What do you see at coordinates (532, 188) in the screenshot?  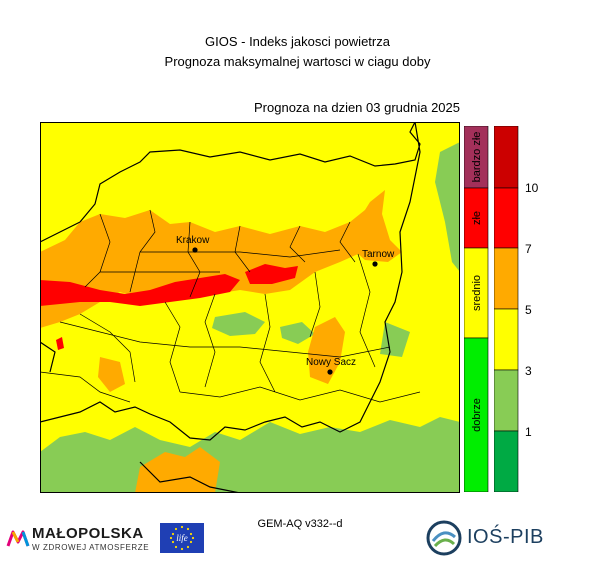 I see `value-tick-10: 10` at bounding box center [532, 188].